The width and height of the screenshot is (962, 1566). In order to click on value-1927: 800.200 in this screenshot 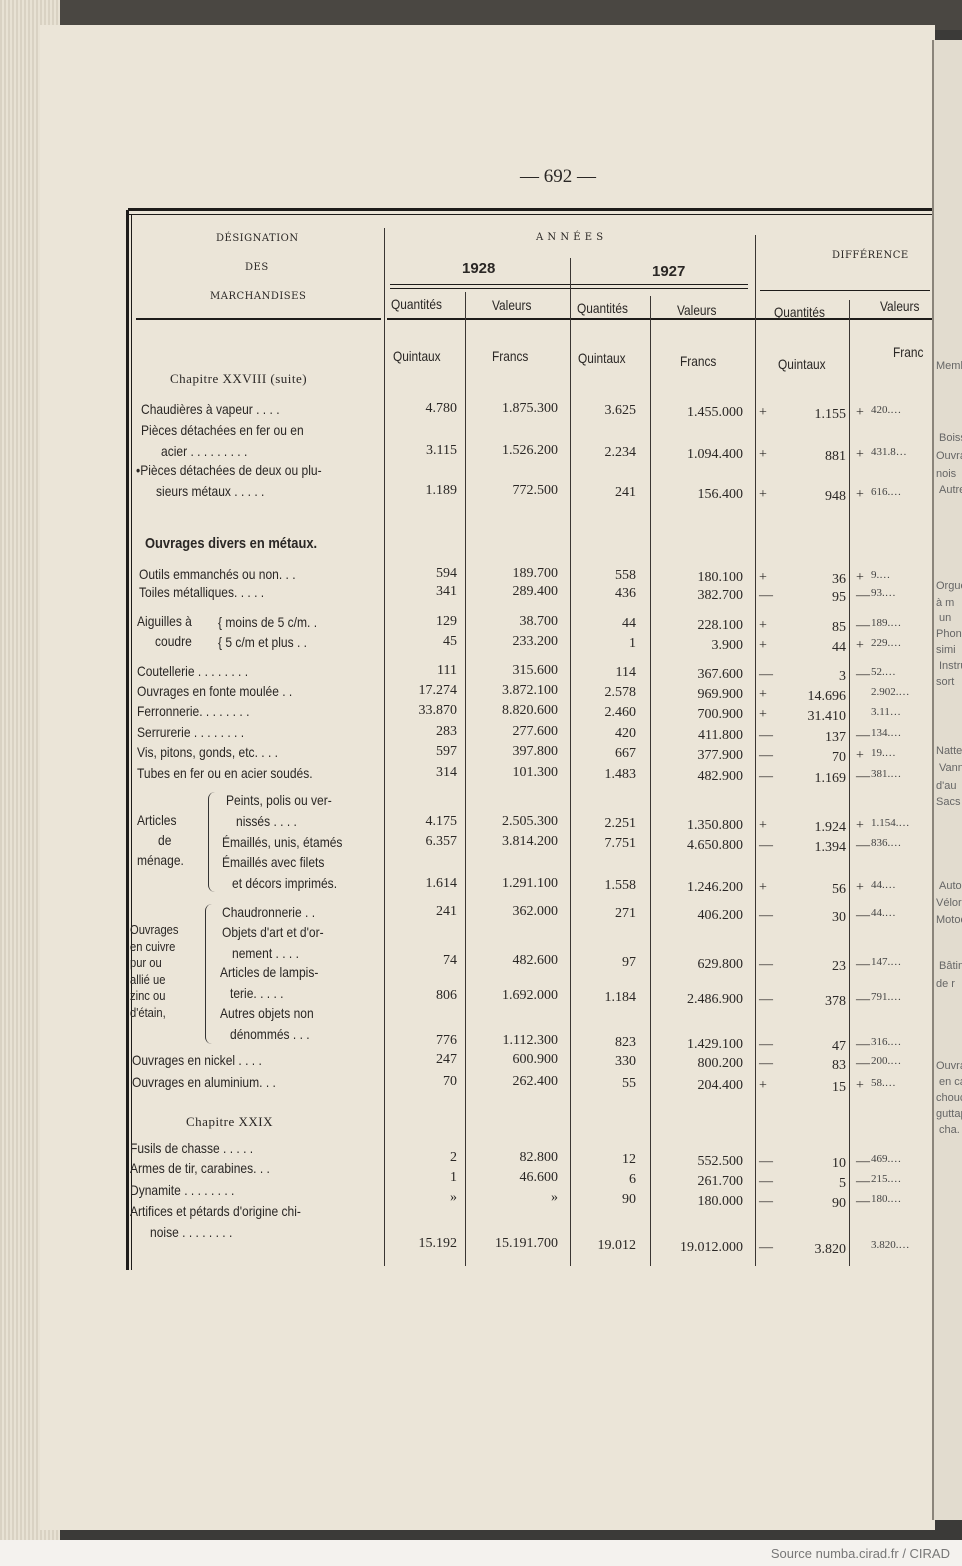, I will do `click(720, 1063)`.